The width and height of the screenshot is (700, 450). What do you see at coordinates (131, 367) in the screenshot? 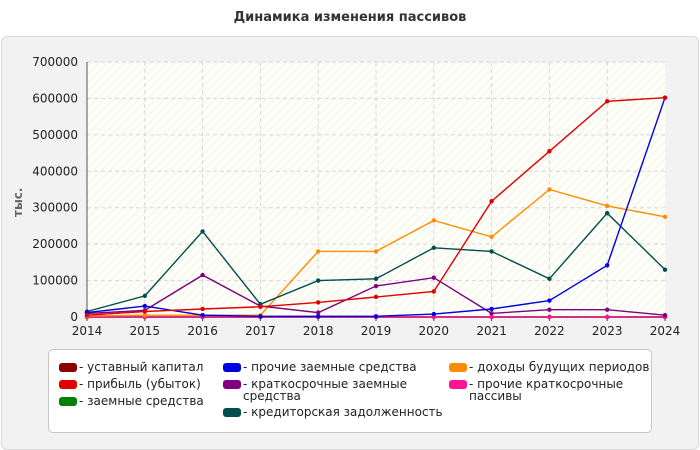
I see `legend-item-ustavnyi-kapital: - уставный капитал` at bounding box center [131, 367].